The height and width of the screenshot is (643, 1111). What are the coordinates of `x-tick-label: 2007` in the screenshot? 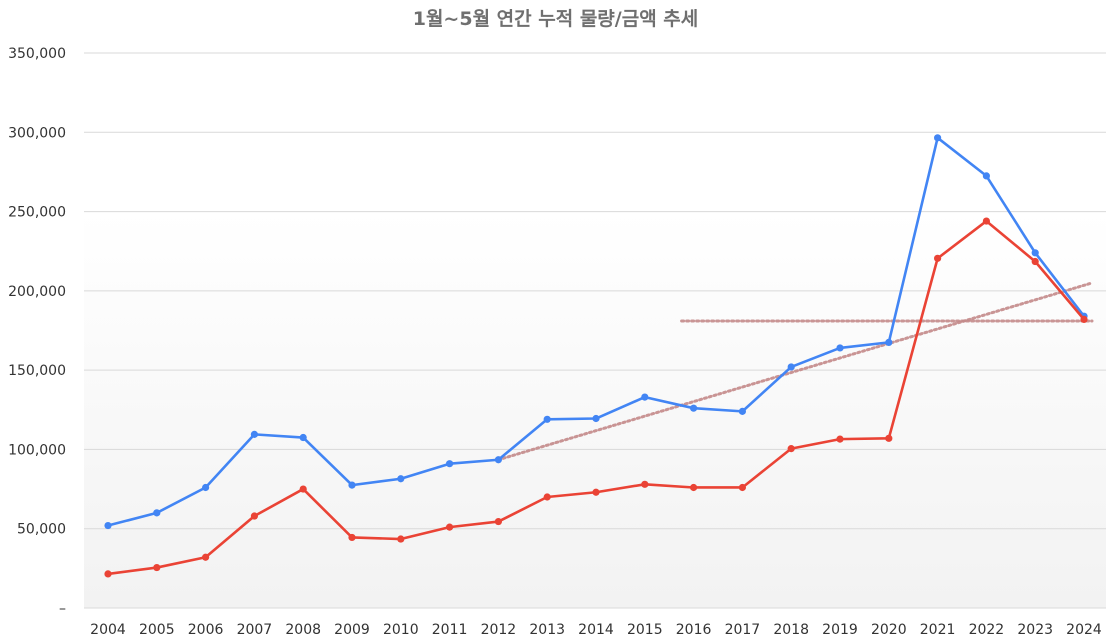 It's located at (255, 630).